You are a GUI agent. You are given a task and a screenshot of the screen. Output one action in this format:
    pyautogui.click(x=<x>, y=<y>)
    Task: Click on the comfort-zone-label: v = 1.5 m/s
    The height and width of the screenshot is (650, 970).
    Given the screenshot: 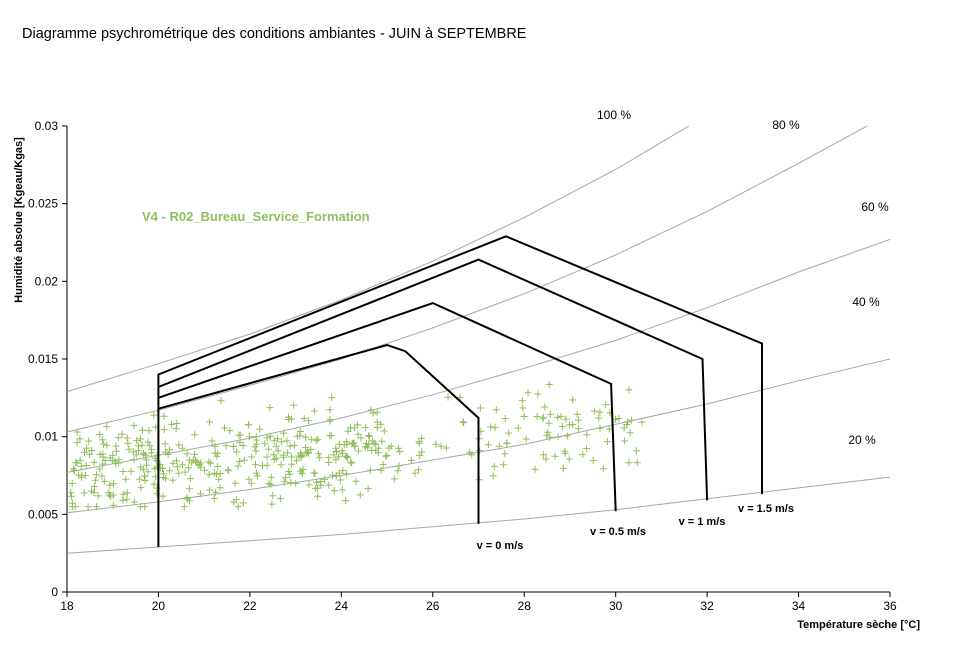 What is the action you would take?
    pyautogui.click(x=766, y=509)
    